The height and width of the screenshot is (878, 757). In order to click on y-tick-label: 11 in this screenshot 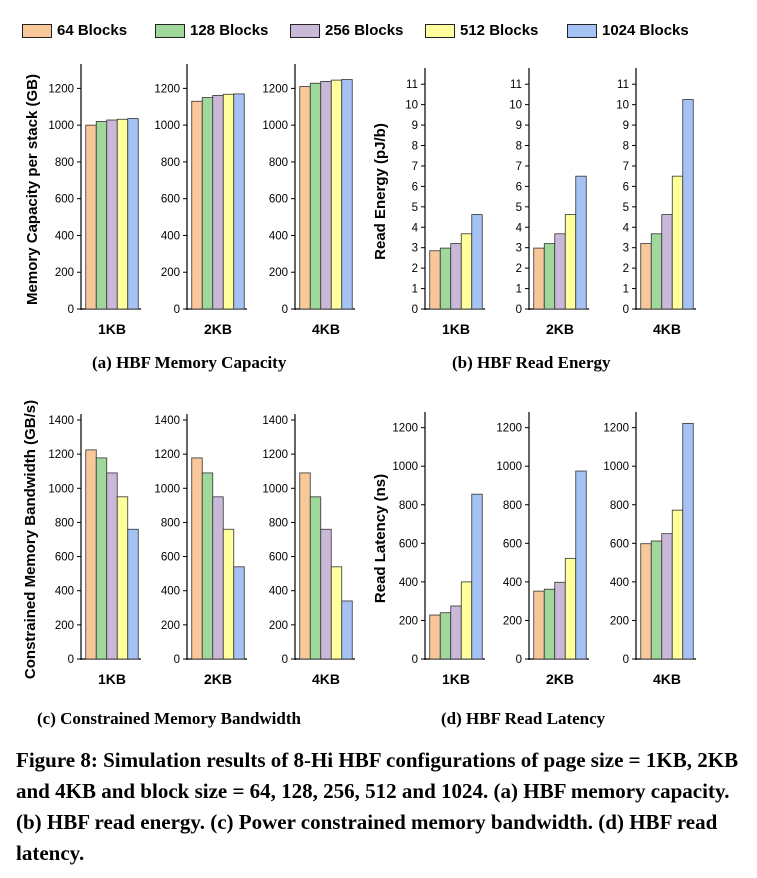, I will do `click(412, 85)`.